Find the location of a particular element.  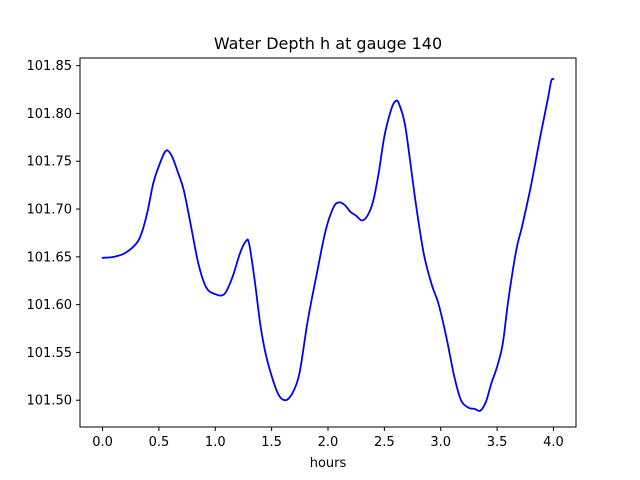

y-tick-label: 101.55 is located at coordinates (50, 353).